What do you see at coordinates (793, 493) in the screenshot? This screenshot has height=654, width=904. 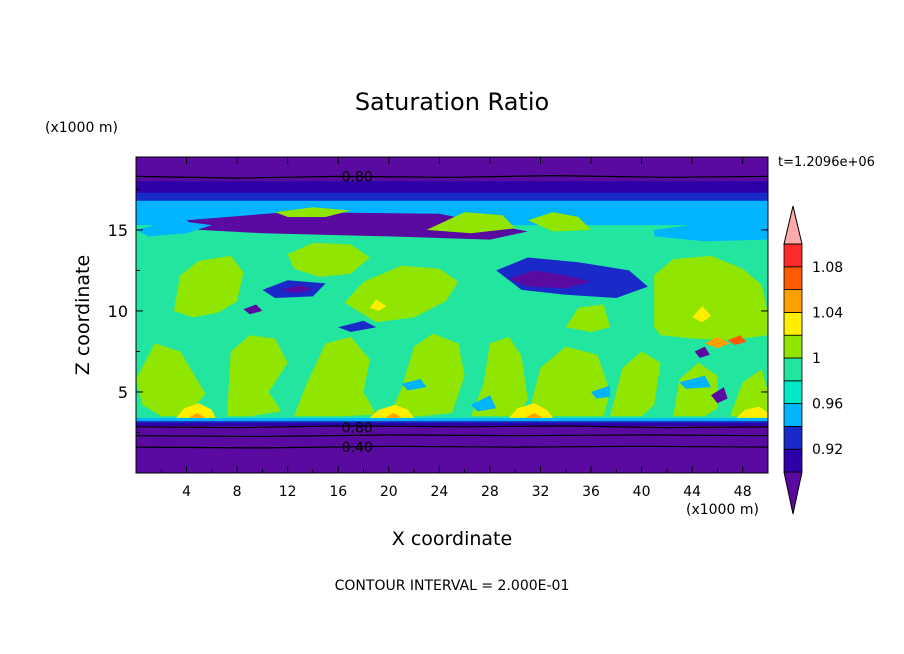 I see `colorbar-under-triangle` at bounding box center [793, 493].